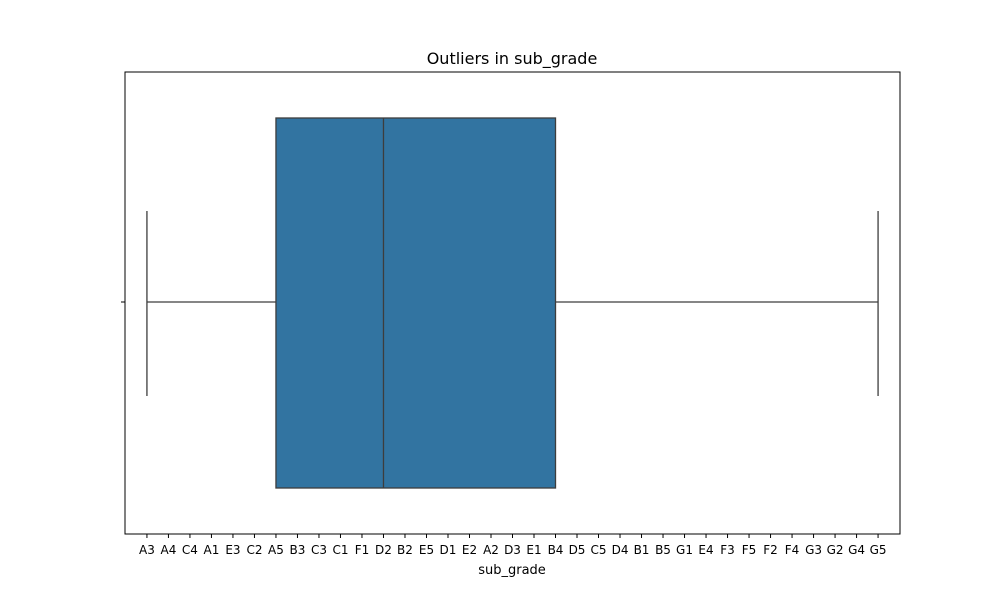 The width and height of the screenshot is (1000, 600). What do you see at coordinates (620, 550) in the screenshot?
I see `x-tick-label: D4` at bounding box center [620, 550].